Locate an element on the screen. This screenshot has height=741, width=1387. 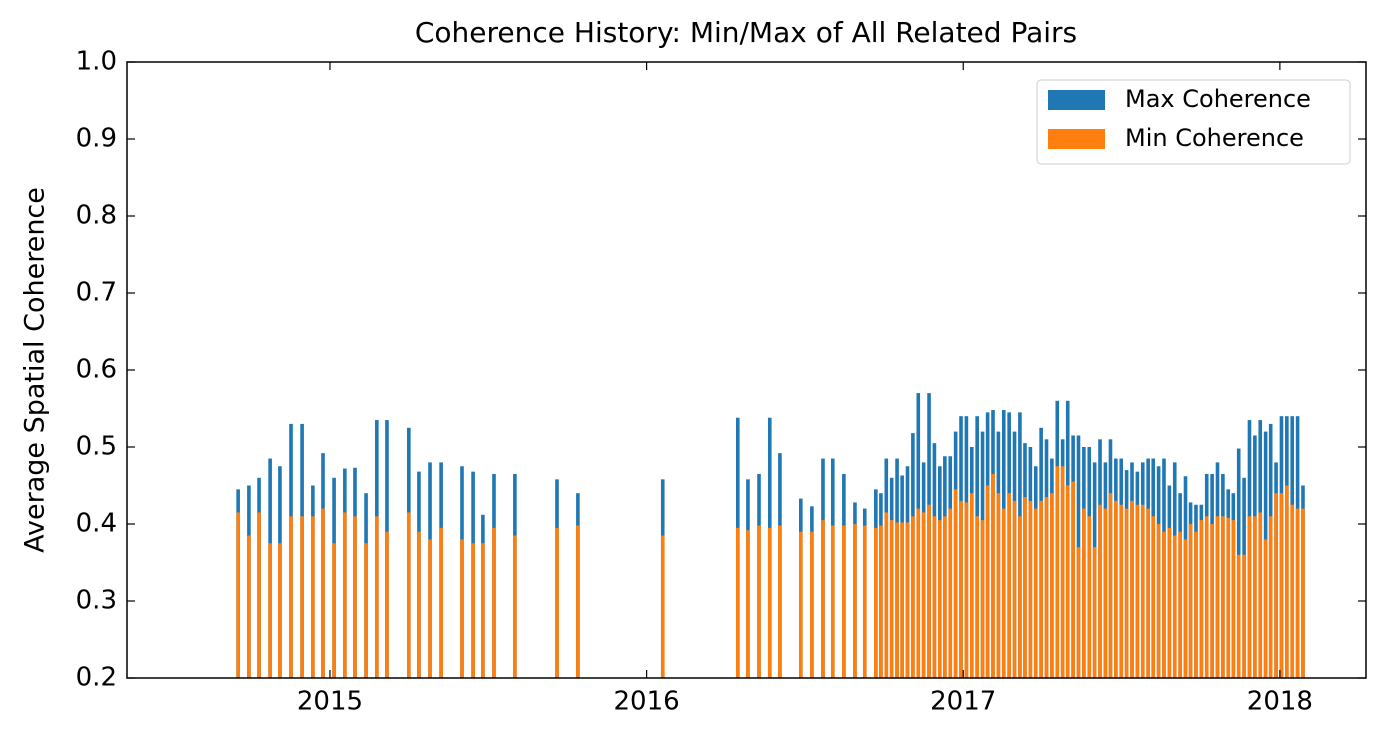
legend-label: Max Coherence is located at coordinates (1218, 99).